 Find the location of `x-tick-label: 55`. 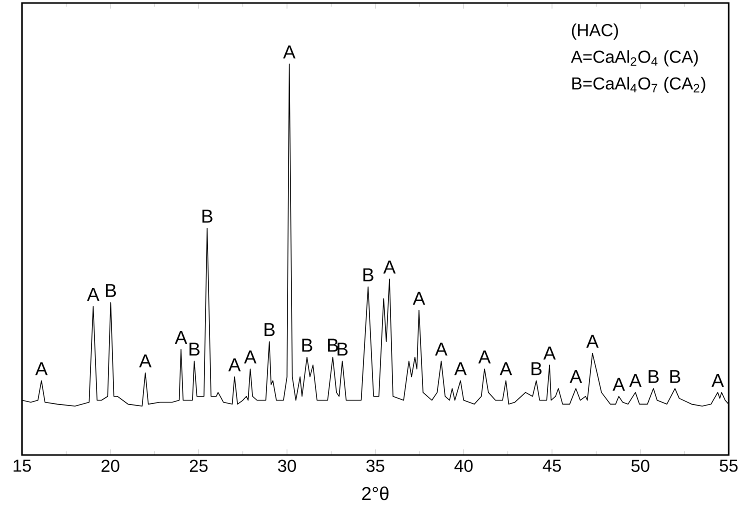

x-tick-label: 55 is located at coordinates (729, 466).